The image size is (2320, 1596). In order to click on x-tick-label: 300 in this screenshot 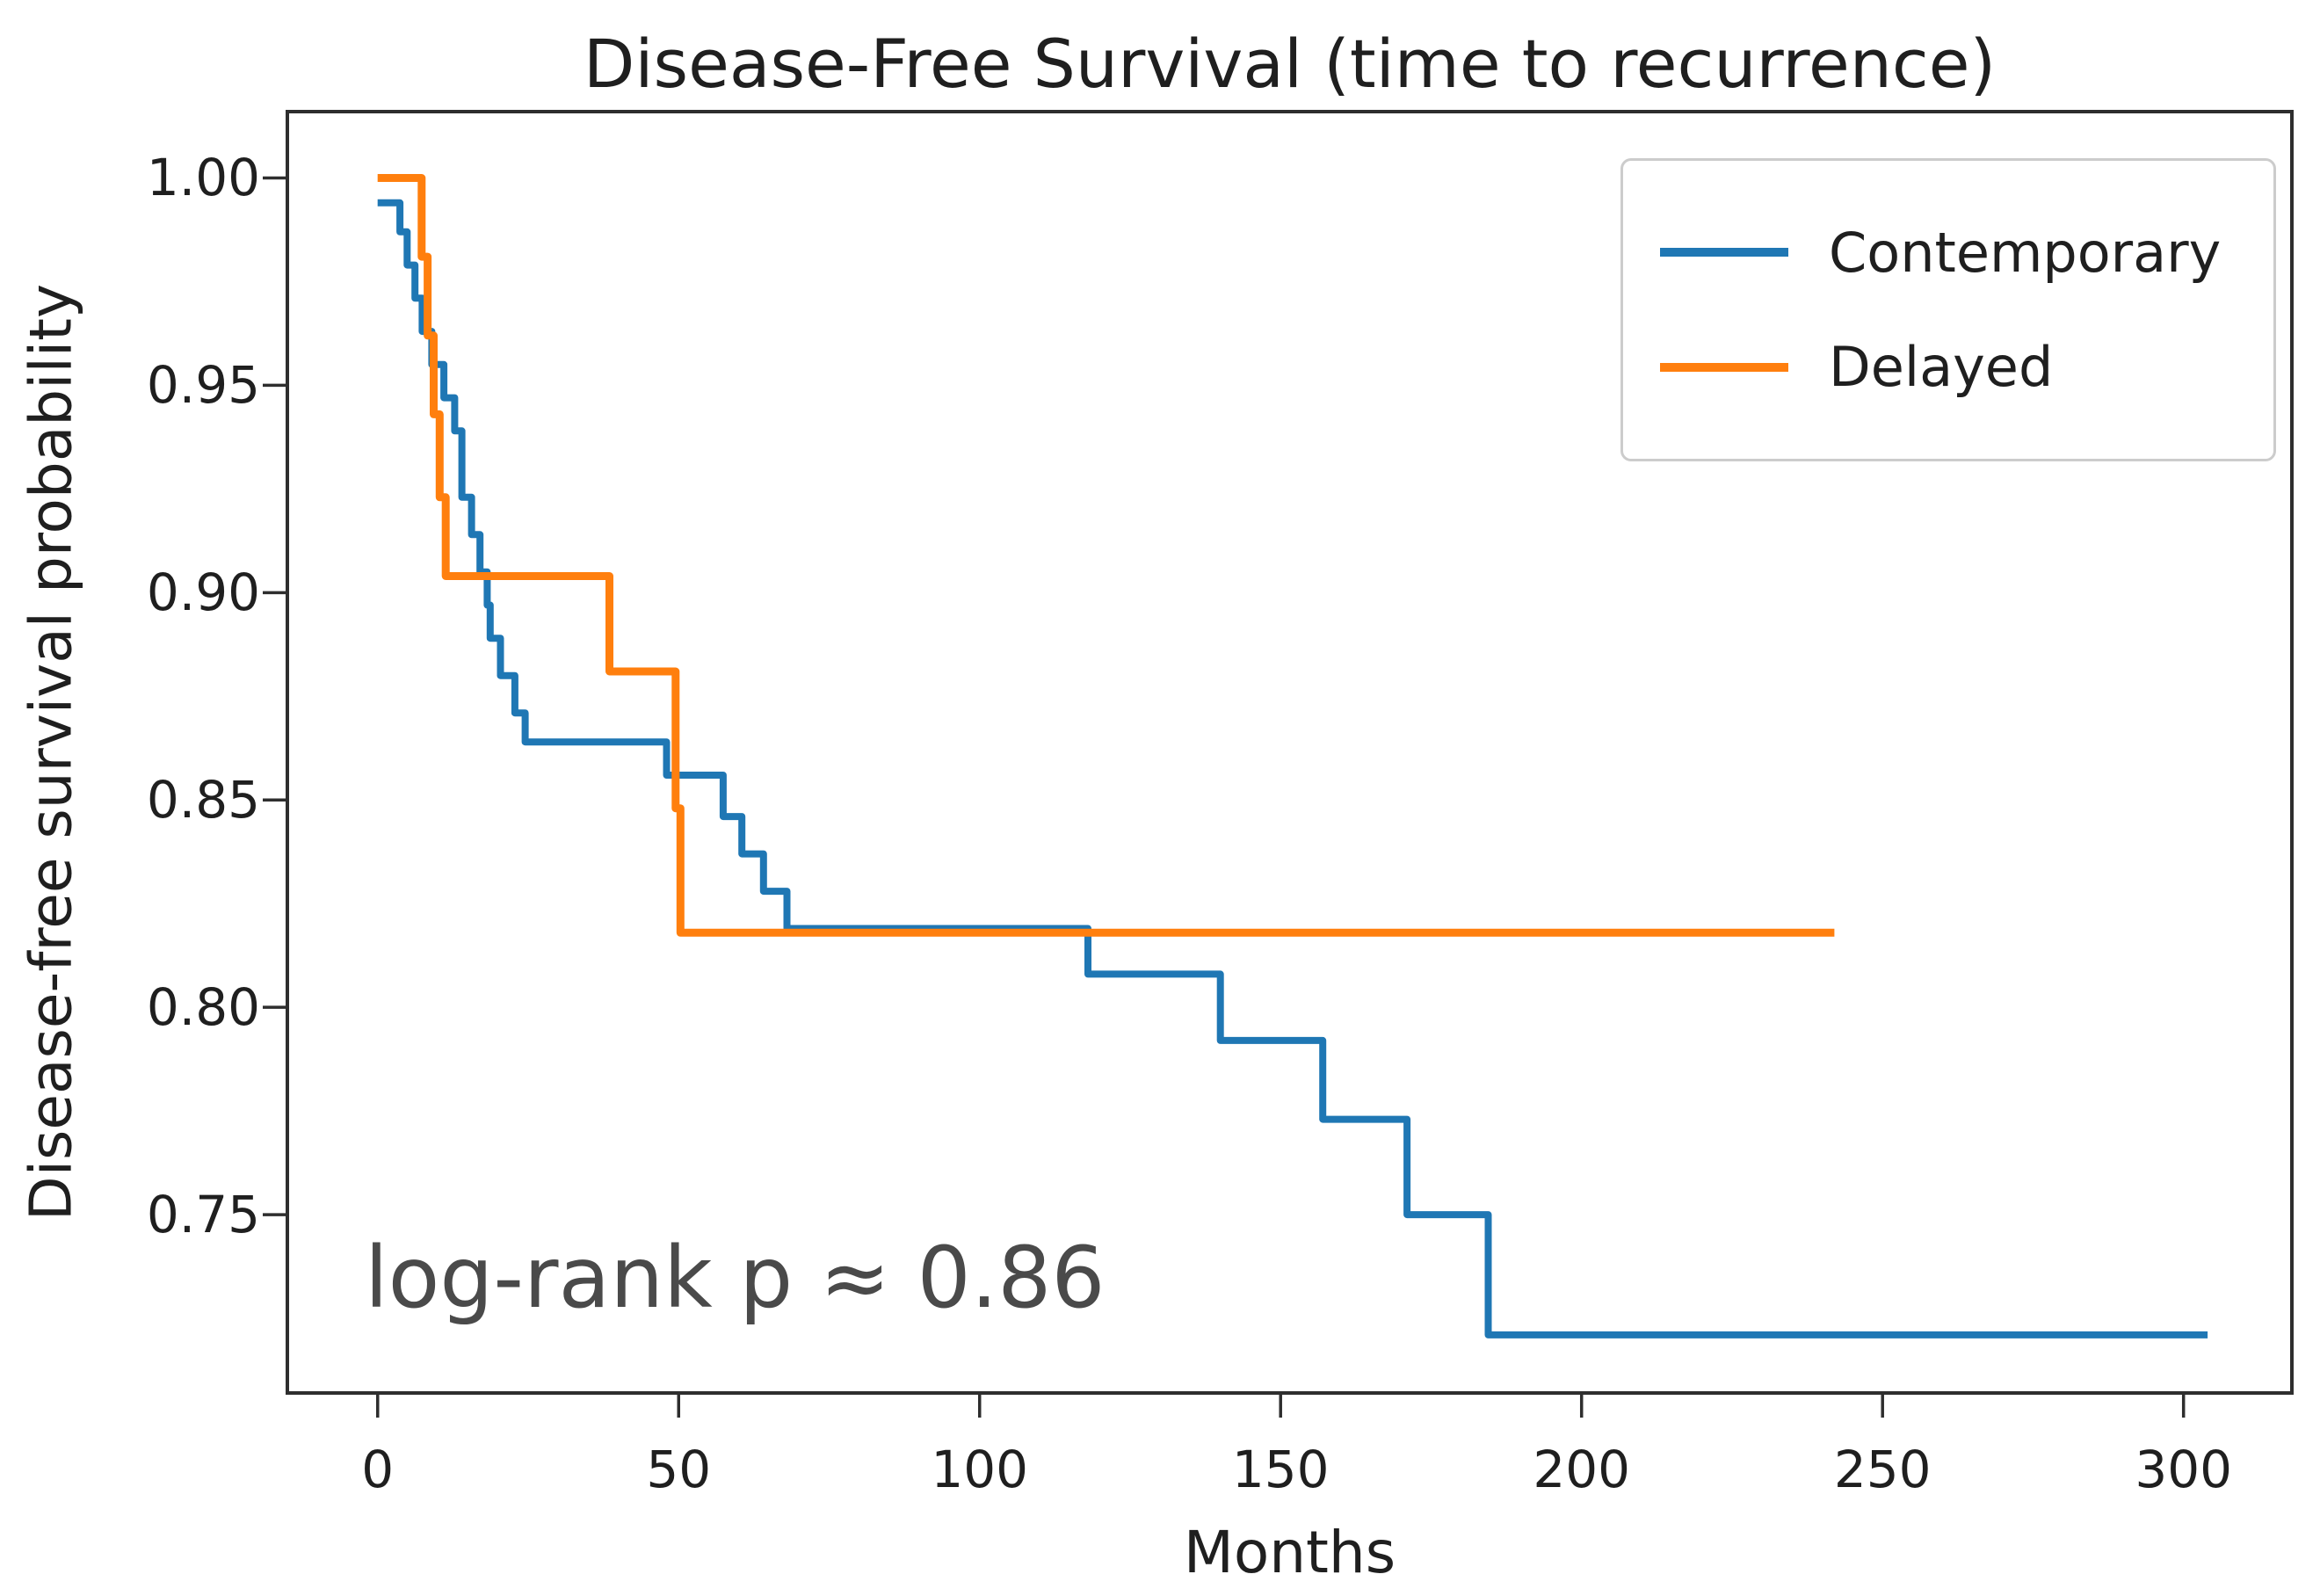, I will do `click(2184, 1469)`.